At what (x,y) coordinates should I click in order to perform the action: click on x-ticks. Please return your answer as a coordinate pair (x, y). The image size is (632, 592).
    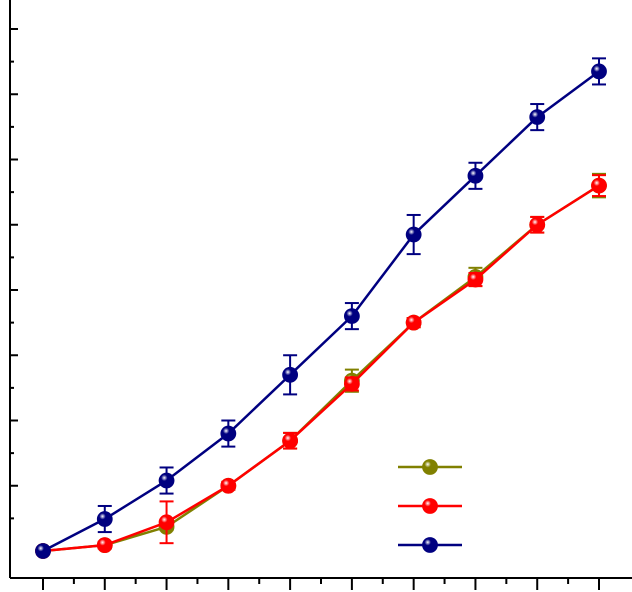
    Looking at the image, I should click on (321, 584).